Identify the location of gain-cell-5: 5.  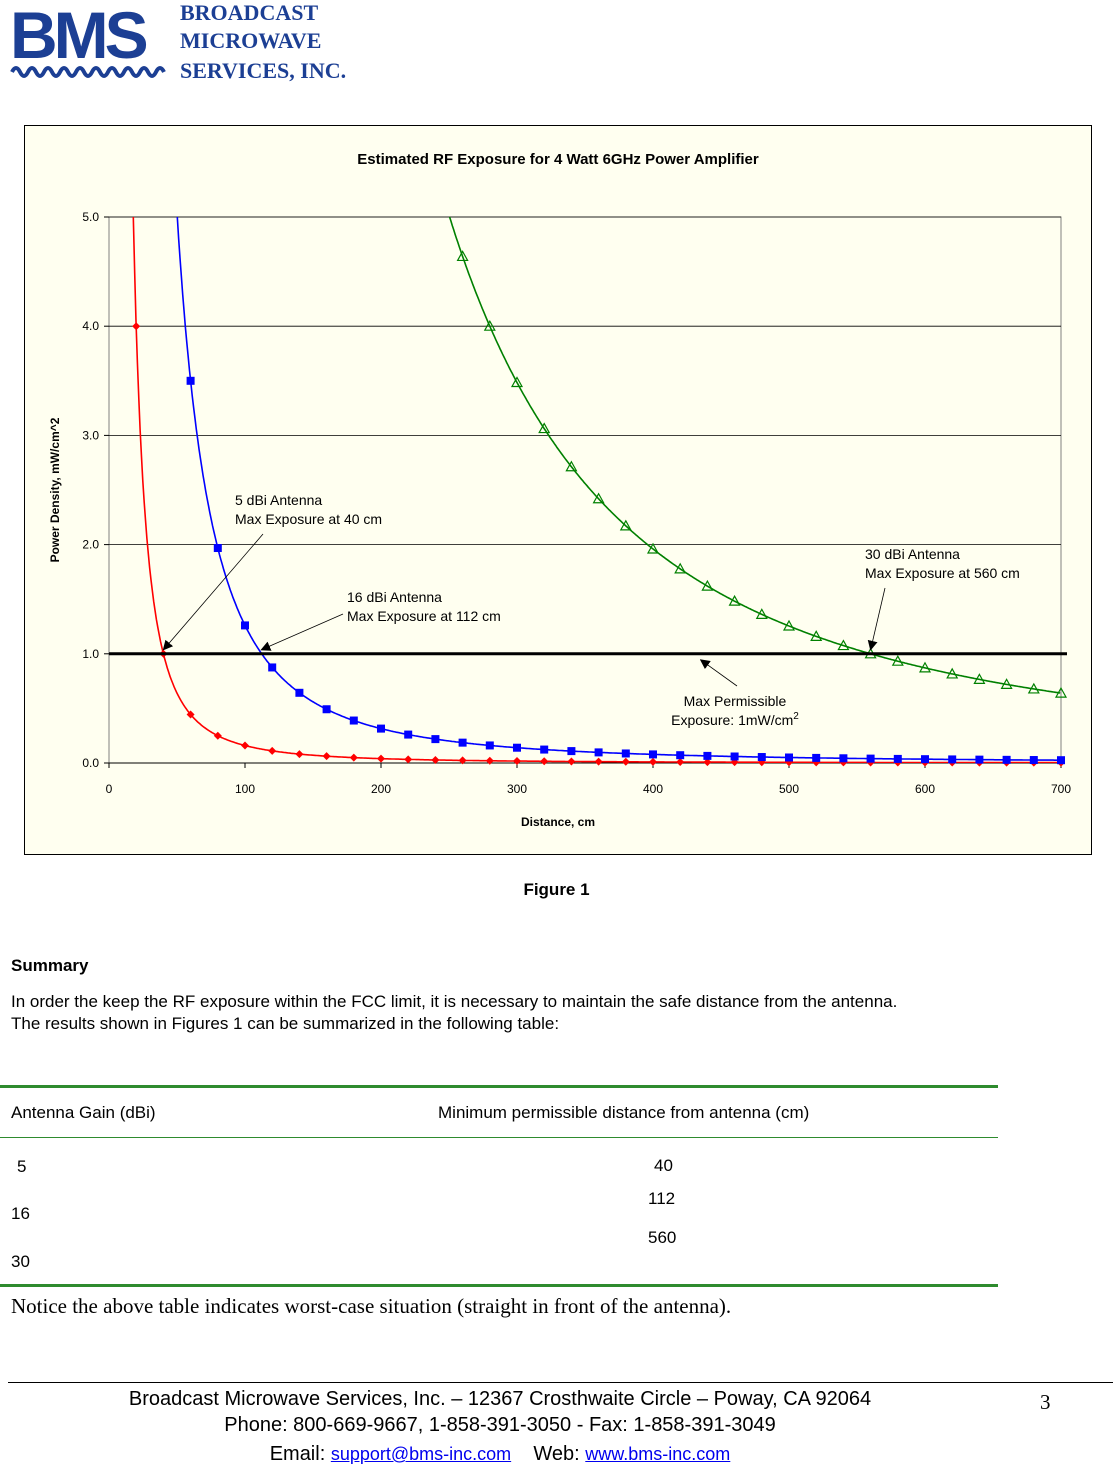
(22, 1166).